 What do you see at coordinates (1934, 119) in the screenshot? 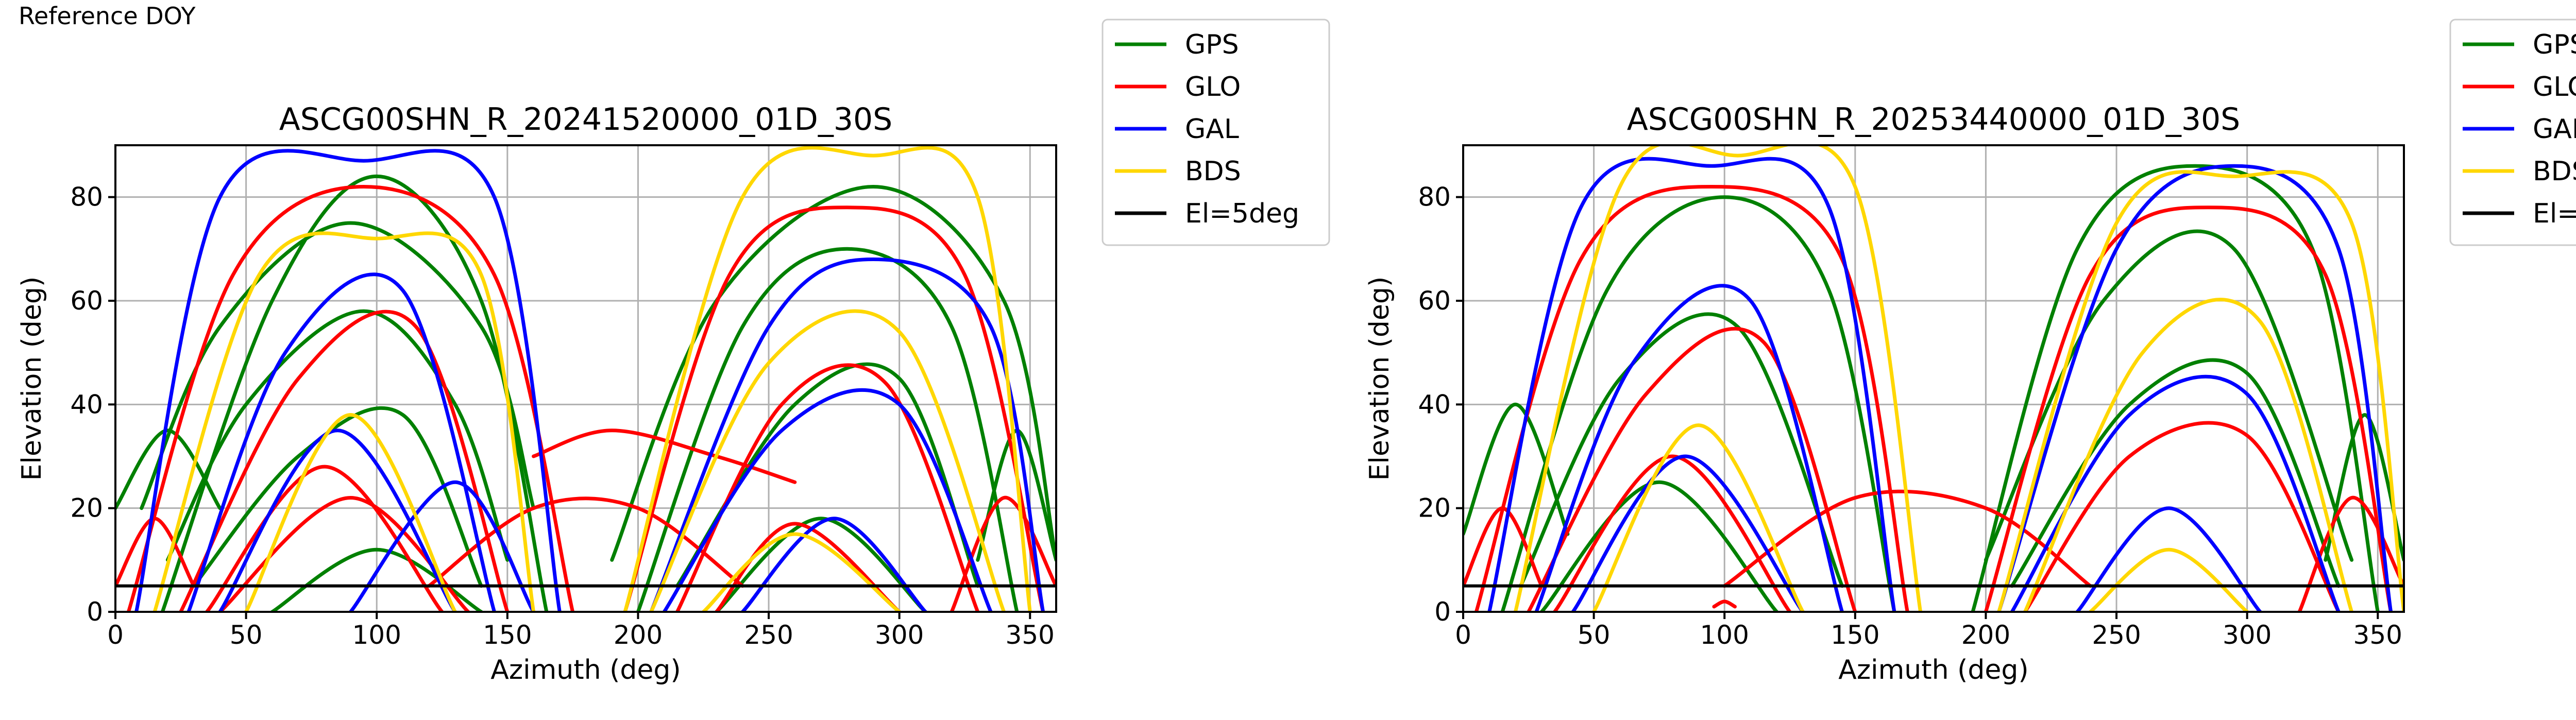
I see `chart-title: ASCG00SHN_R_20253440000_01D_30S` at bounding box center [1934, 119].